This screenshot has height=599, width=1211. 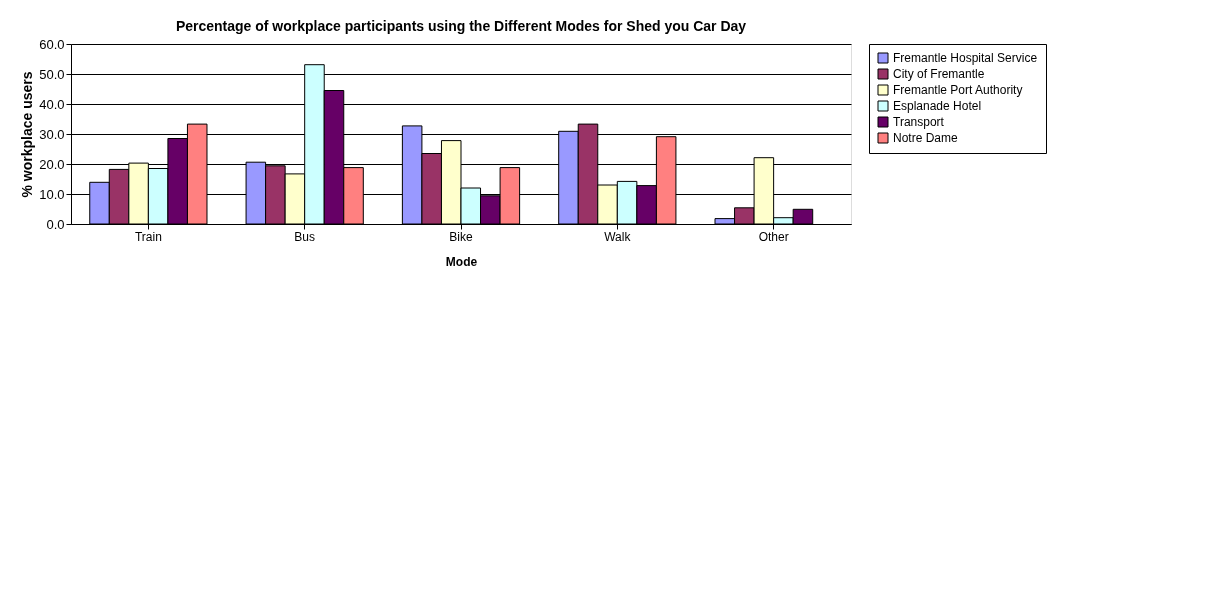 I want to click on legend-label: Esplanade Hotel, so click(x=937, y=106).